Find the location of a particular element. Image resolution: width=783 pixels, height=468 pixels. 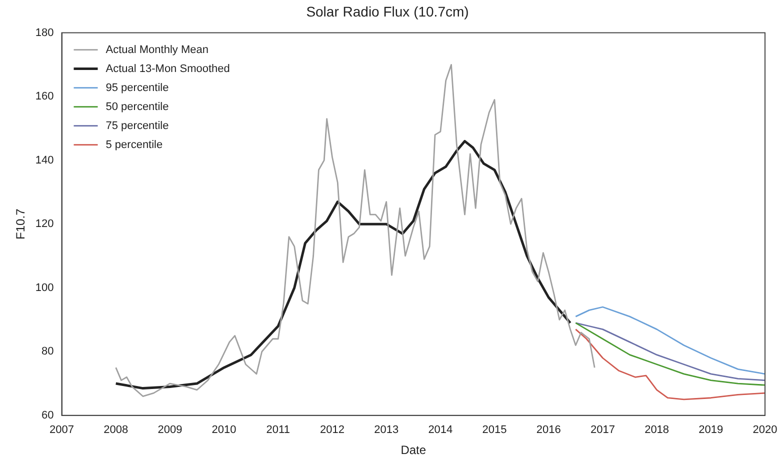

x-tick-label: 2009 is located at coordinates (170, 430).